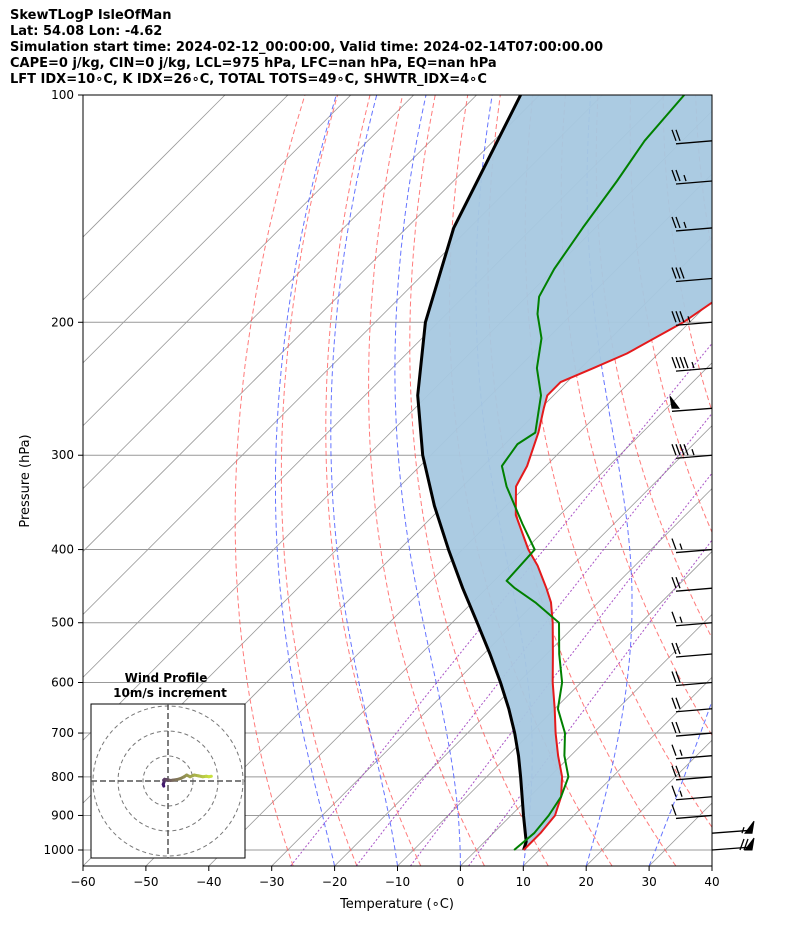 This screenshot has height=937, width=794. What do you see at coordinates (396, 904) in the screenshot?
I see `x-axis-label: Temperature (∘C)` at bounding box center [396, 904].